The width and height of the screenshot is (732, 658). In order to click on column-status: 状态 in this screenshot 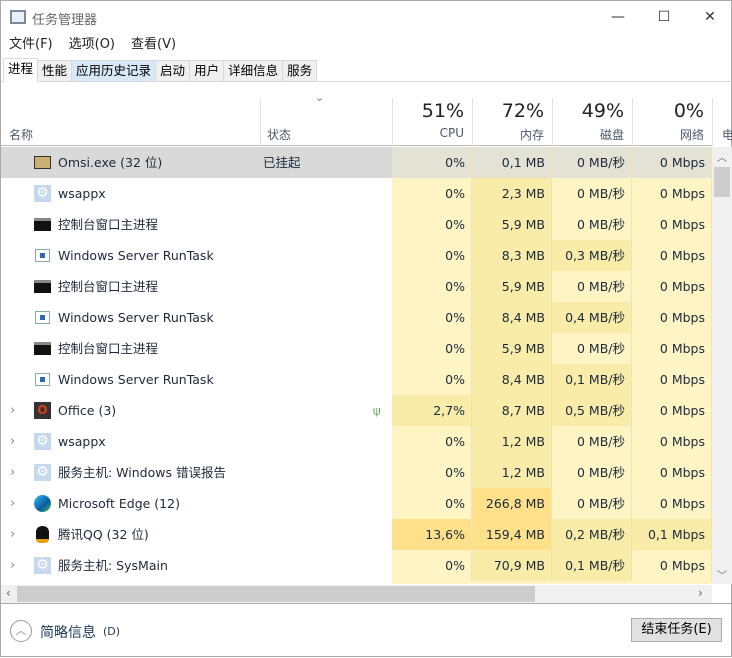, I will do `click(326, 122)`.